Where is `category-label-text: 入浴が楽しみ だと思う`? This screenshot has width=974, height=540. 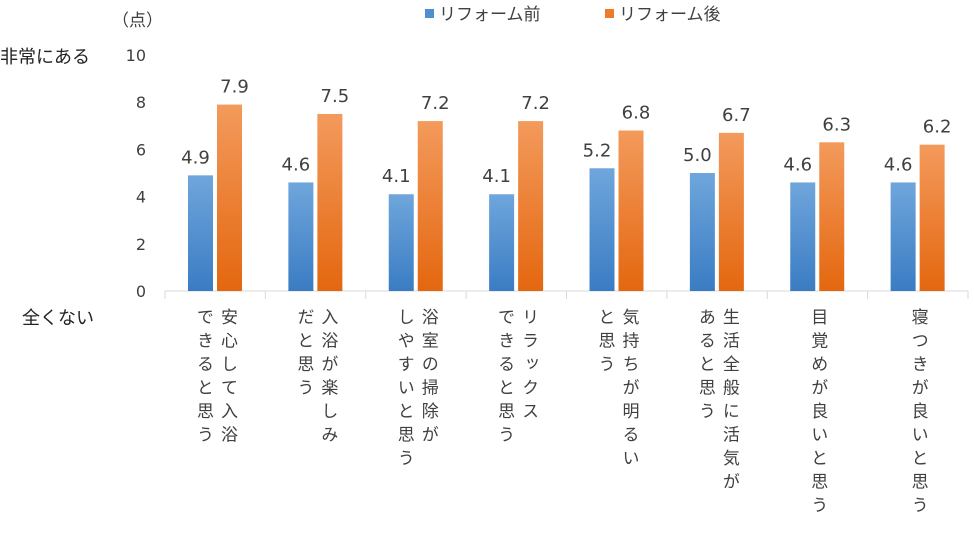 category-label-text: 入浴が楽しみ だと思う is located at coordinates (315, 378).